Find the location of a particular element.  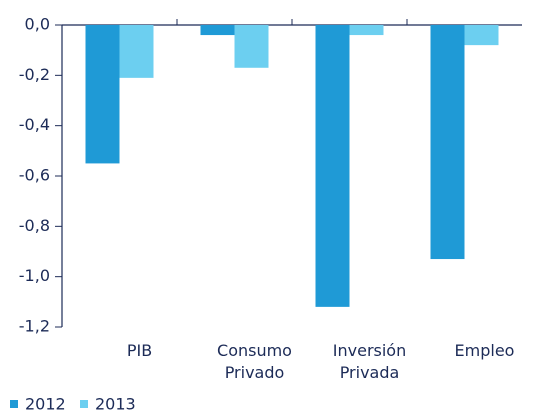

y-tick-label: 0,0 is located at coordinates (37, 24).